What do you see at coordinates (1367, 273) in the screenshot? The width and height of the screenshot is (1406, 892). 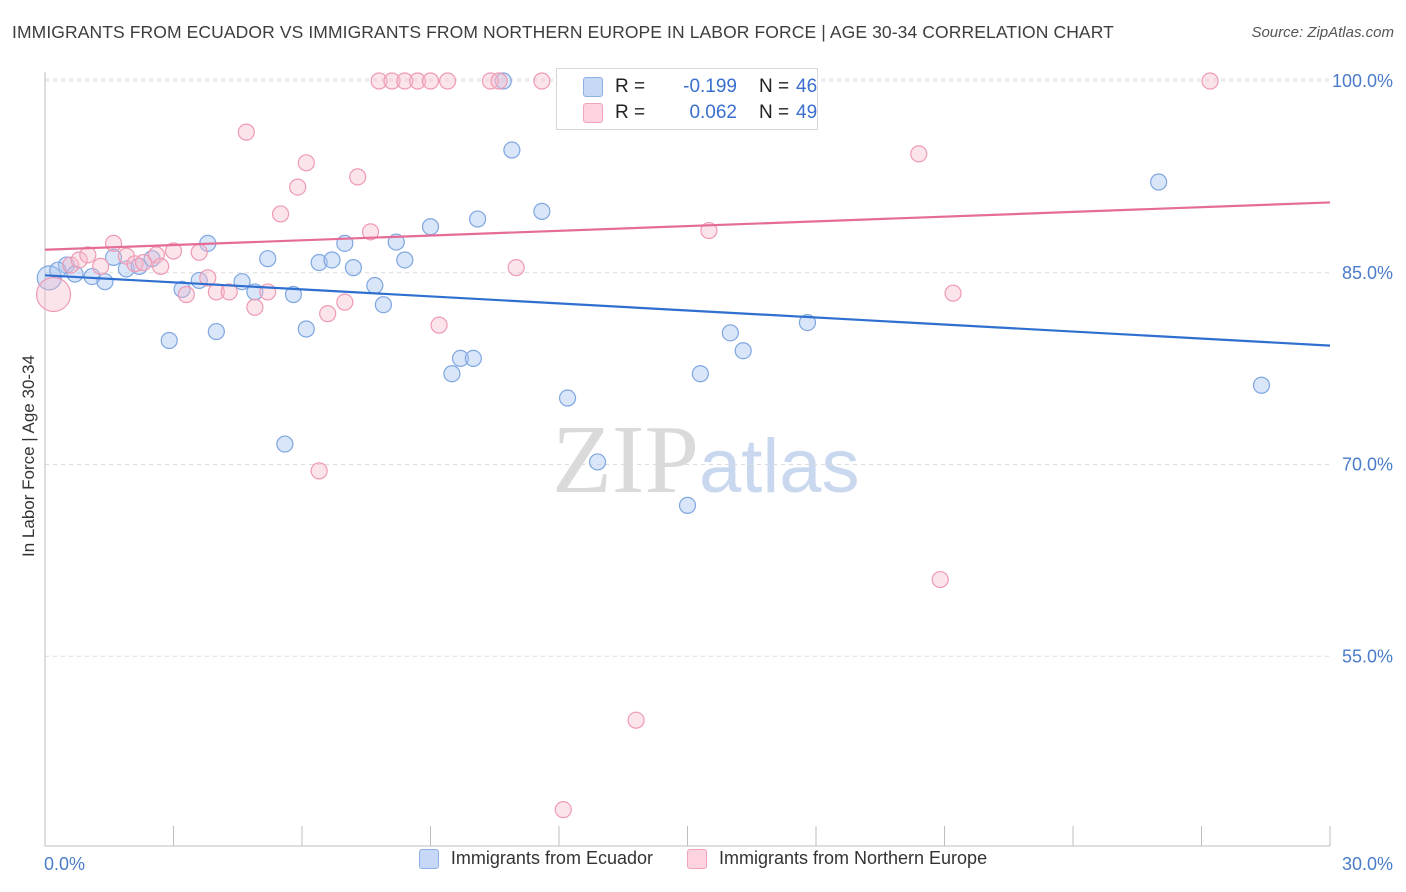 I see `y-tick-label: 85.0%` at bounding box center [1367, 273].